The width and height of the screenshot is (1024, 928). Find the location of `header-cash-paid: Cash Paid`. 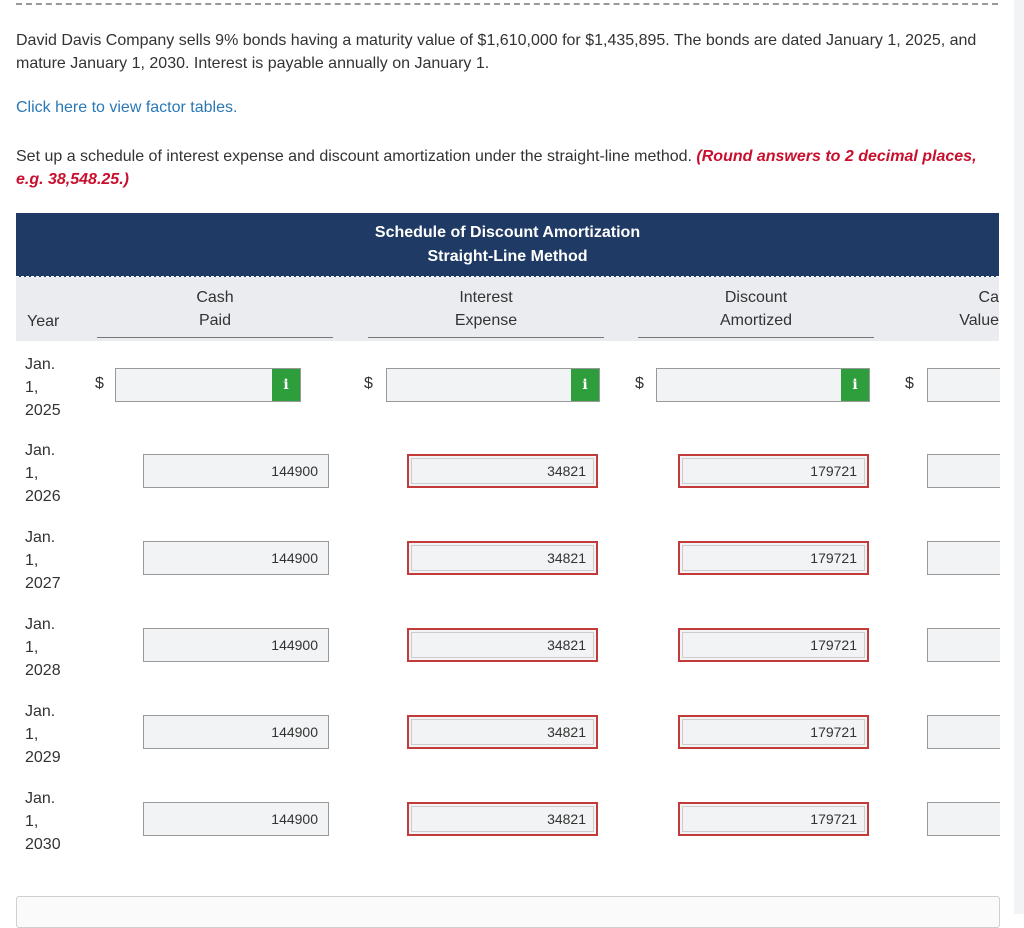

header-cash-paid: Cash Paid is located at coordinates (215, 312).